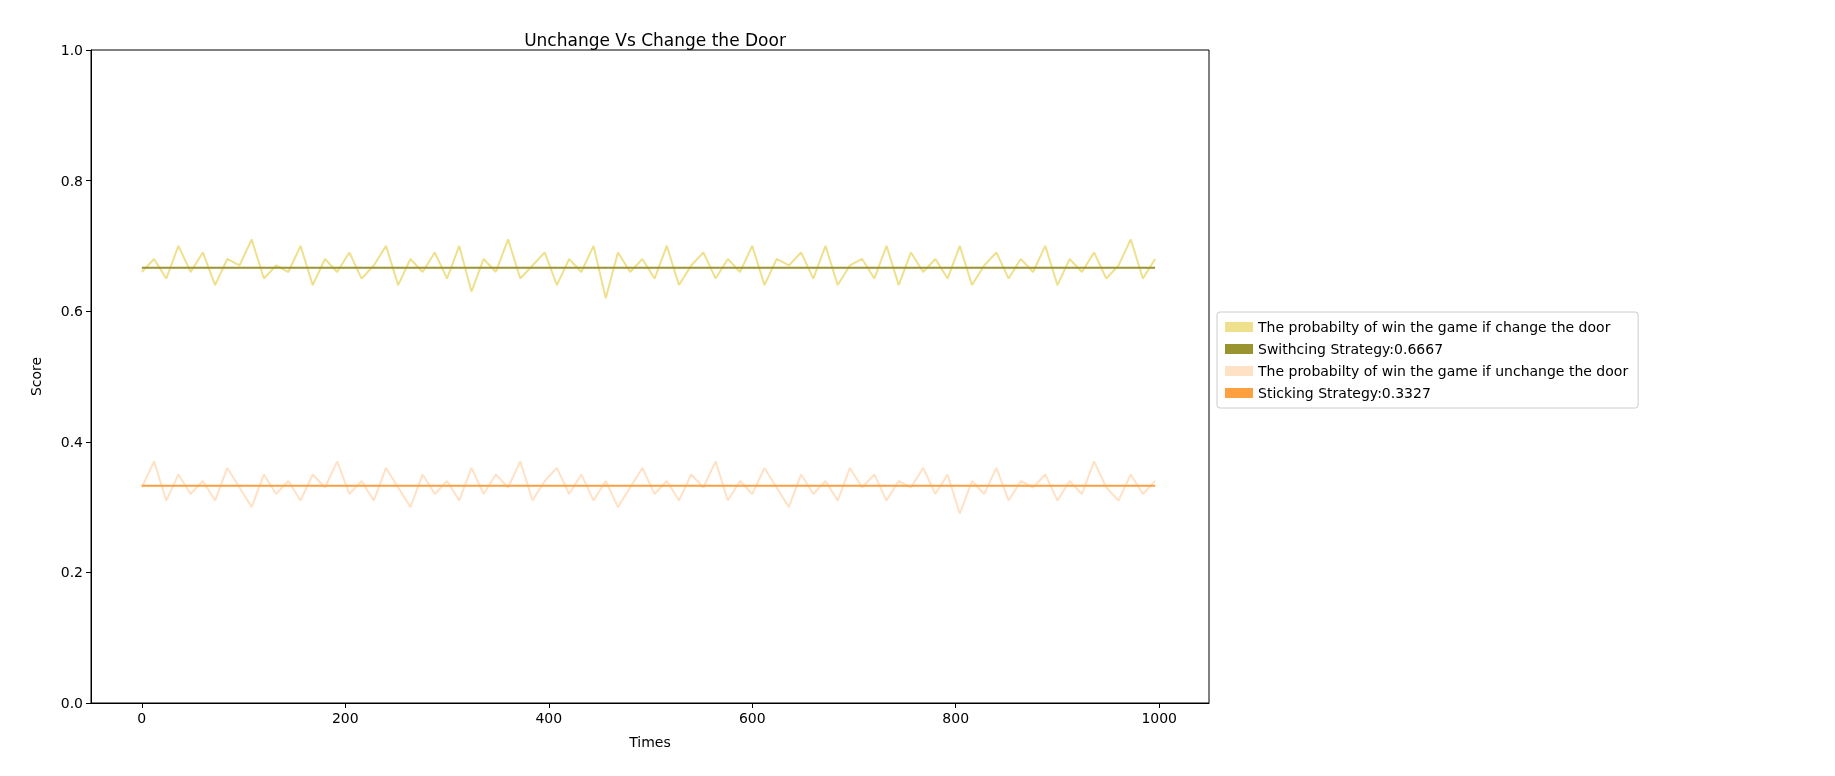  What do you see at coordinates (649, 742) in the screenshot?
I see `x-axis-title: Times` at bounding box center [649, 742].